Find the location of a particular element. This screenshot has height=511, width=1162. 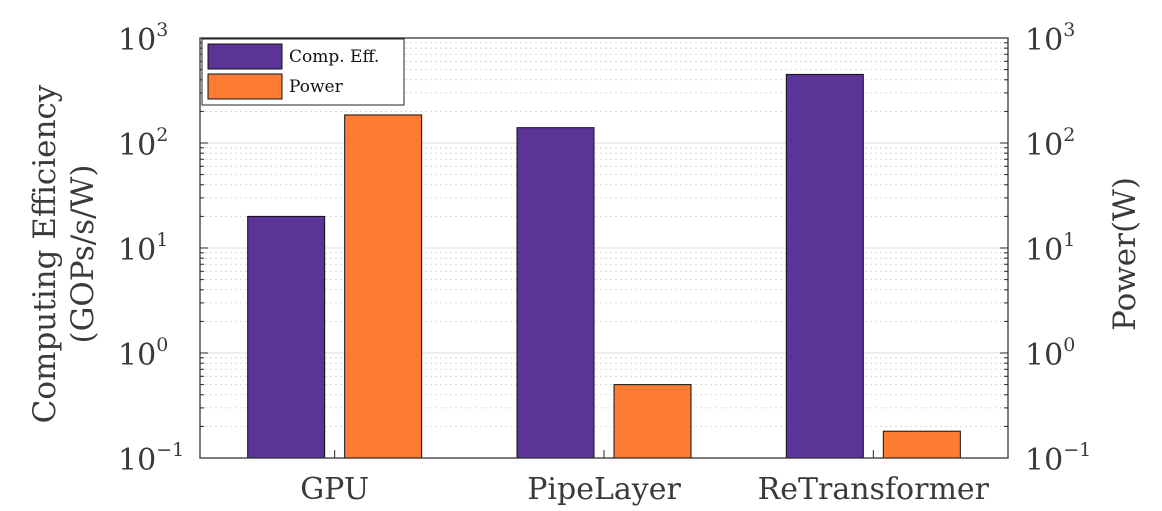

y-tick-label-left: 10¹ is located at coordinates (143, 248).